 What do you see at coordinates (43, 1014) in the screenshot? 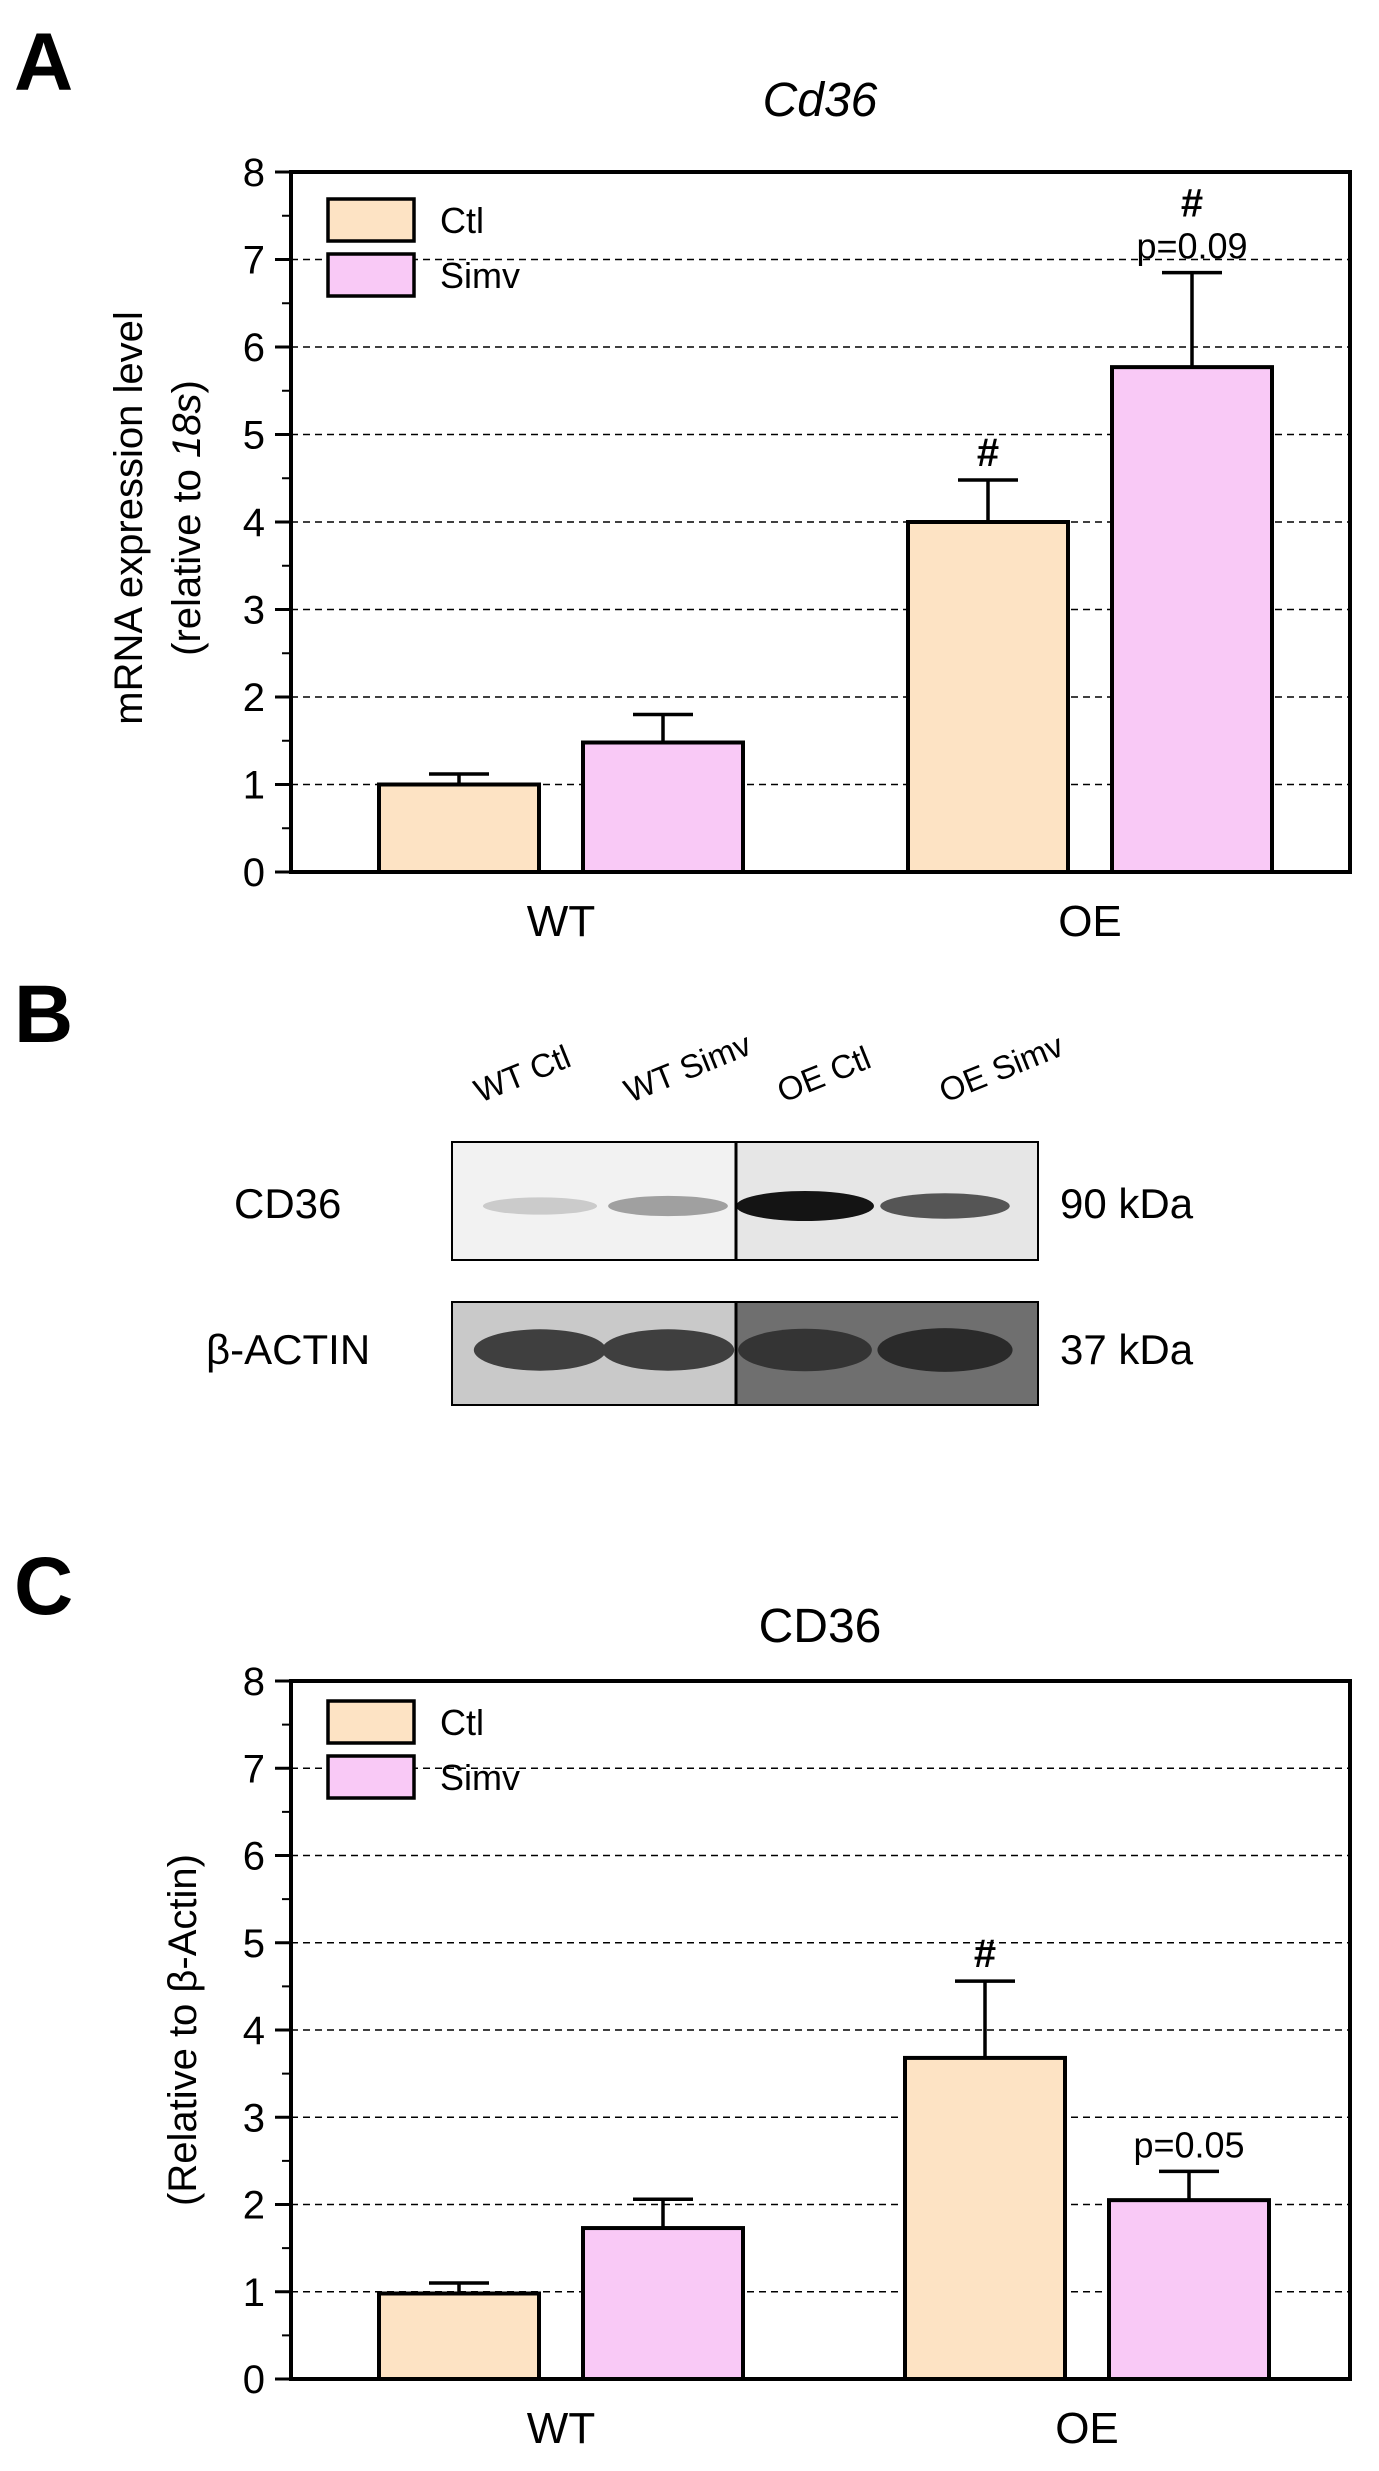
I see `panel-letter-b: B` at bounding box center [43, 1014].